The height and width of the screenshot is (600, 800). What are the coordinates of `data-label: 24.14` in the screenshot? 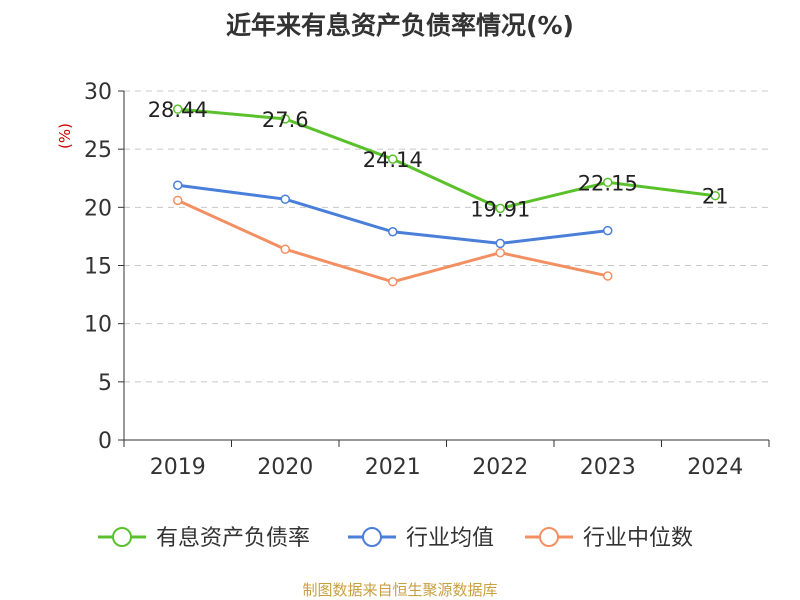 It's located at (393, 160).